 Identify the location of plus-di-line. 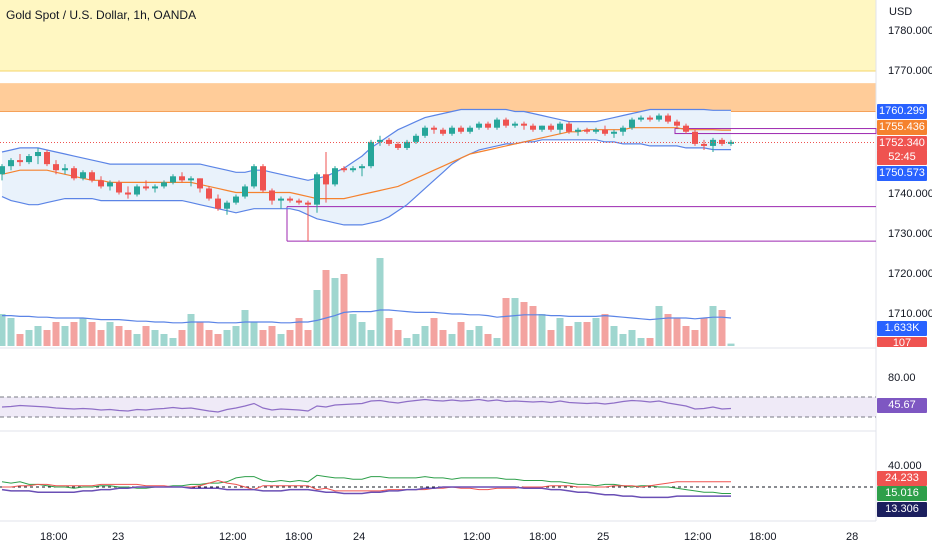
(366, 484).